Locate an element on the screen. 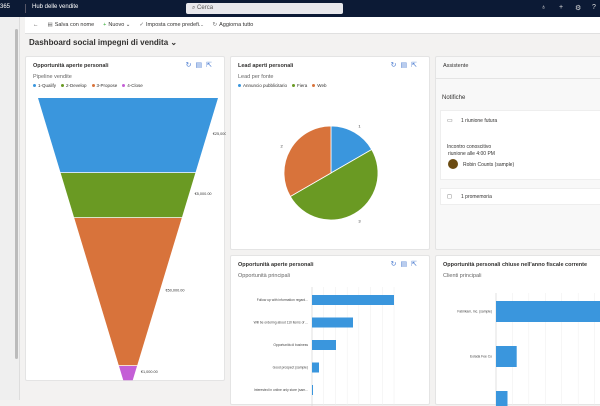 The image size is (600, 406). legend-item: 1-Qualify is located at coordinates (44, 85).